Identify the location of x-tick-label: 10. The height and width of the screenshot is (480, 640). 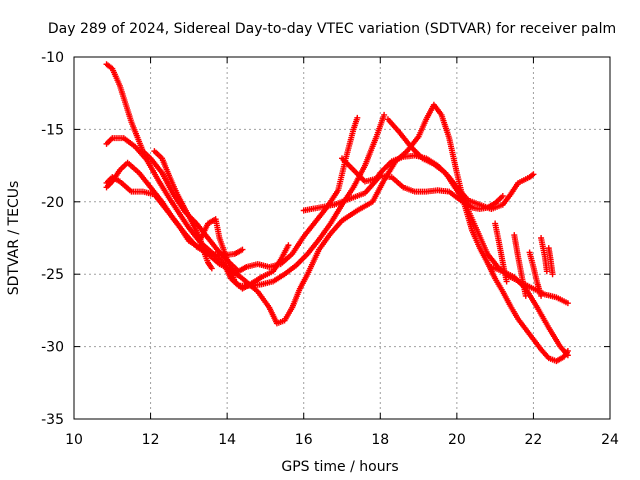
(74, 440).